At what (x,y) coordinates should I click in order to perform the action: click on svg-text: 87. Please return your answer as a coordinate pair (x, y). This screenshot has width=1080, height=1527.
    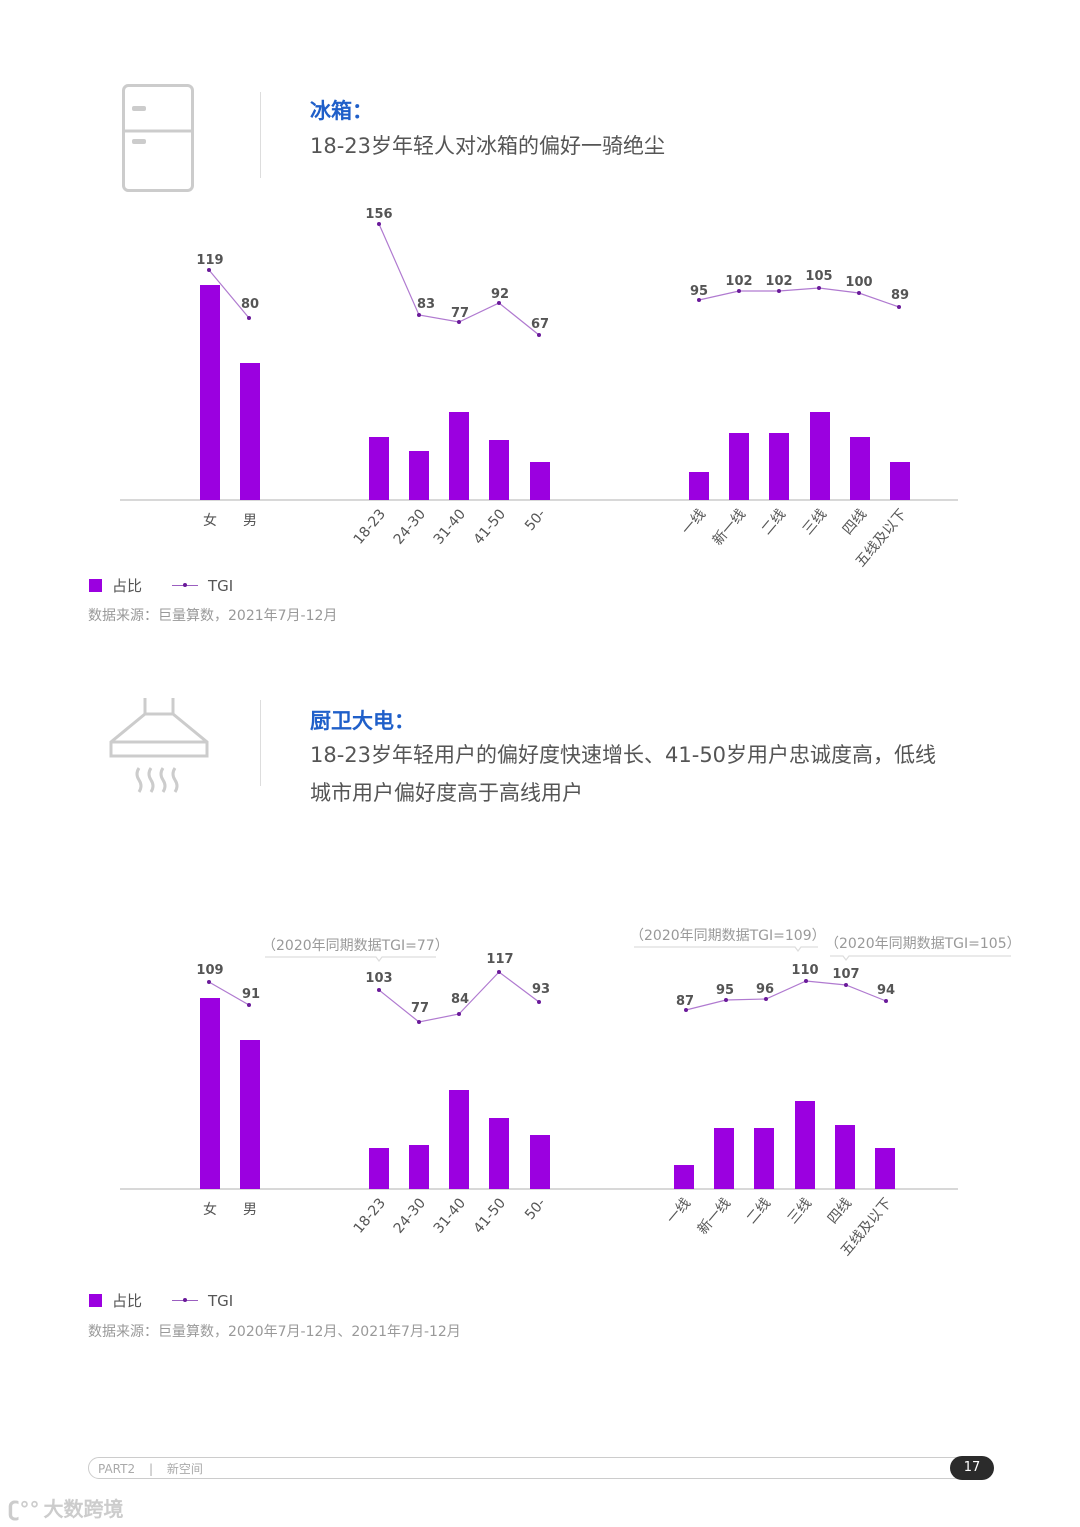
    Looking at the image, I should click on (685, 1001).